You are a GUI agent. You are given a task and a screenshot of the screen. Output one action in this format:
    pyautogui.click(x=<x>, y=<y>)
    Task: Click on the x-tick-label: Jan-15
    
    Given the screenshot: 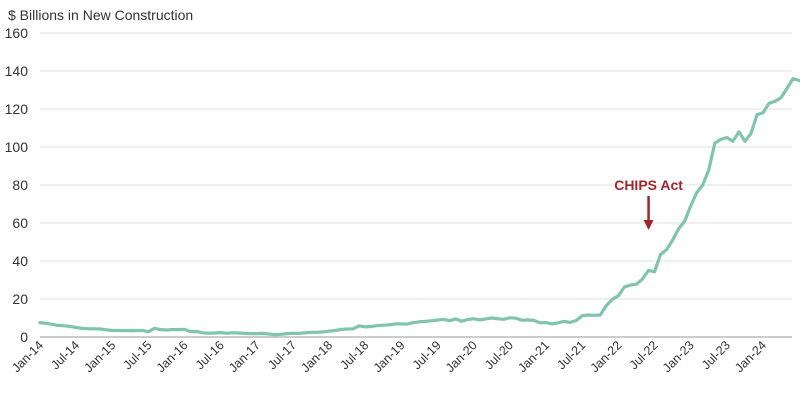 What is the action you would take?
    pyautogui.click(x=99, y=356)
    